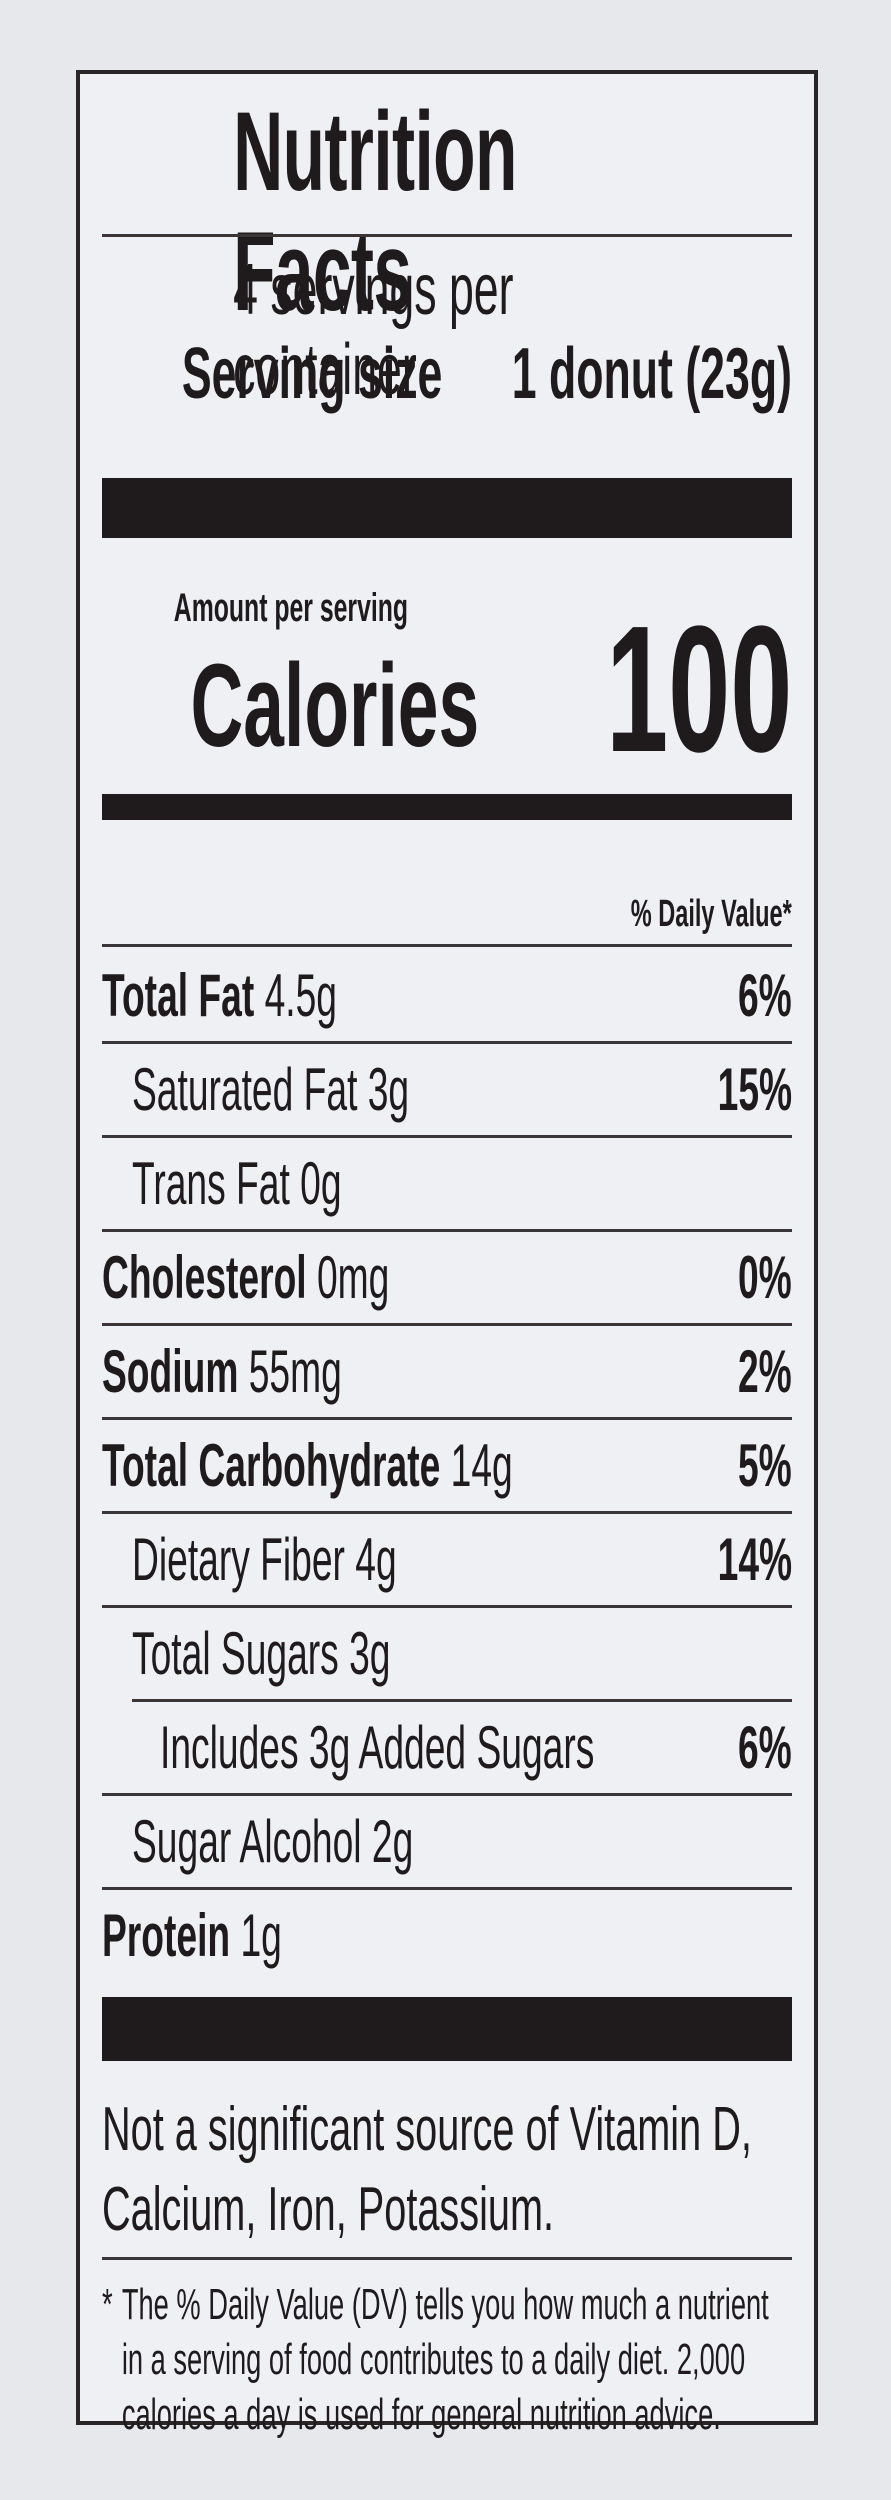 Image resolution: width=891 pixels, height=2500 pixels. Describe the element at coordinates (261, 1653) in the screenshot. I see `nutrient-label: Total Sugars 3g` at that location.